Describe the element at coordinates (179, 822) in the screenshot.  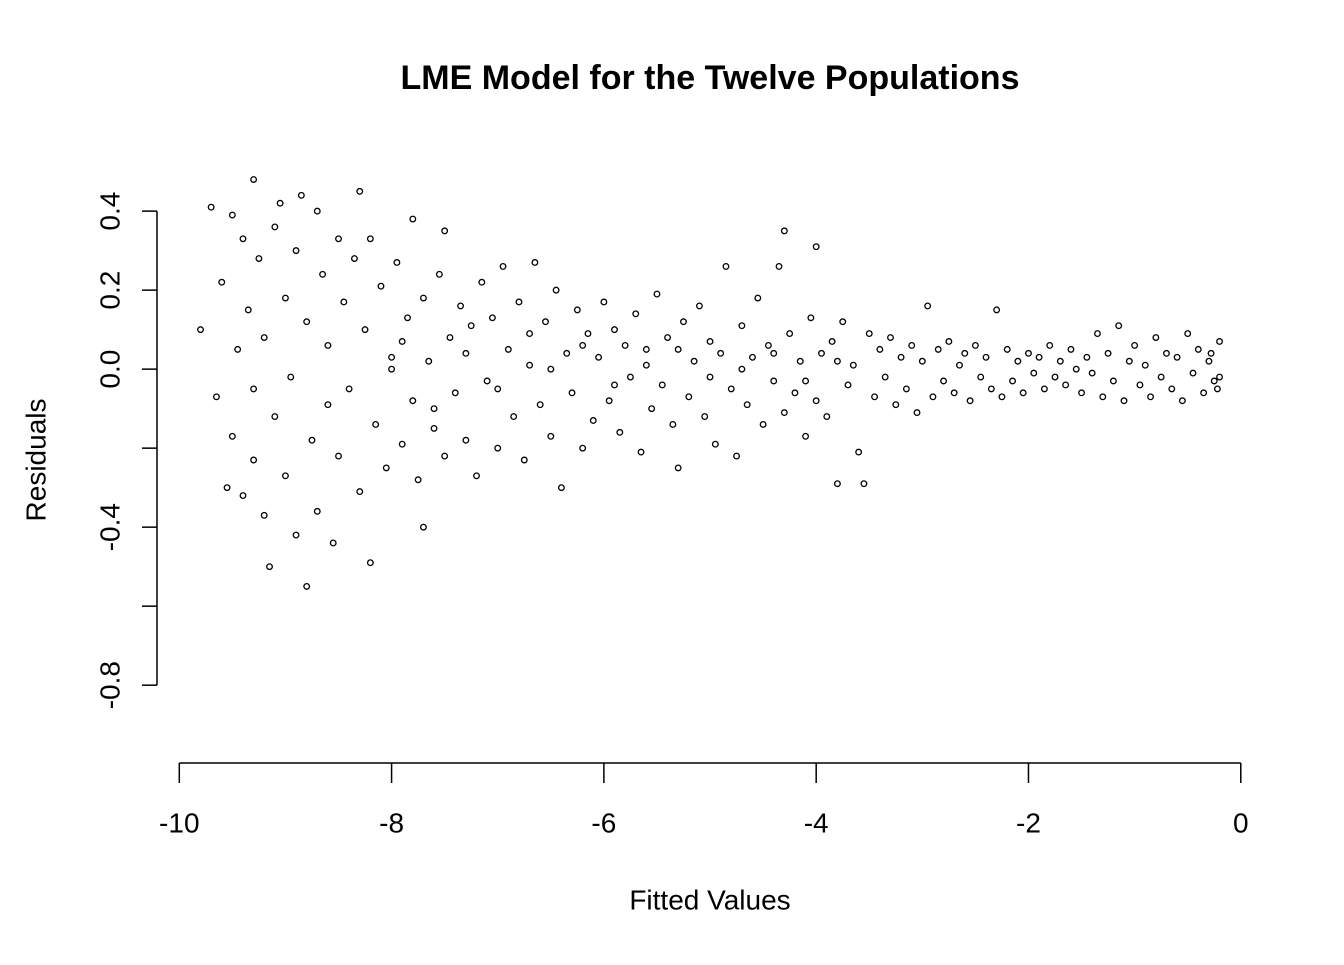
I see `x-tick-label: -10` at that location.